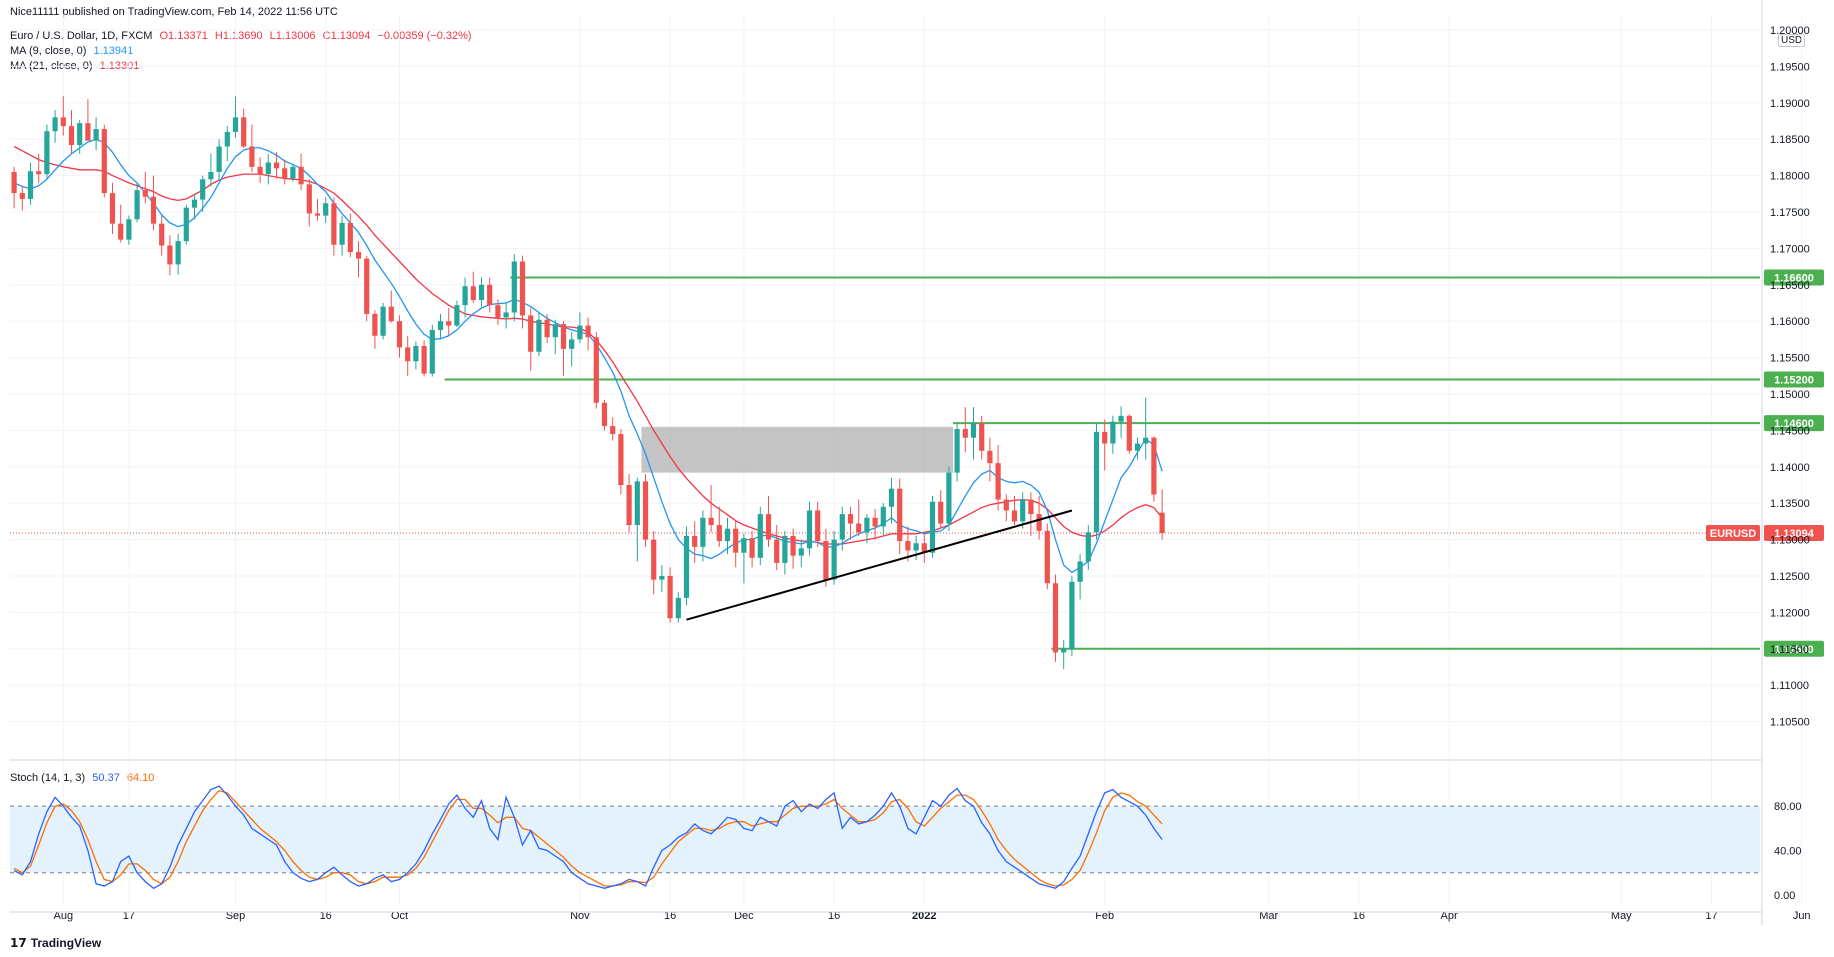 The height and width of the screenshot is (957, 1834). What do you see at coordinates (106, 778) in the screenshot?
I see `stoch-k-value: 50.37` at bounding box center [106, 778].